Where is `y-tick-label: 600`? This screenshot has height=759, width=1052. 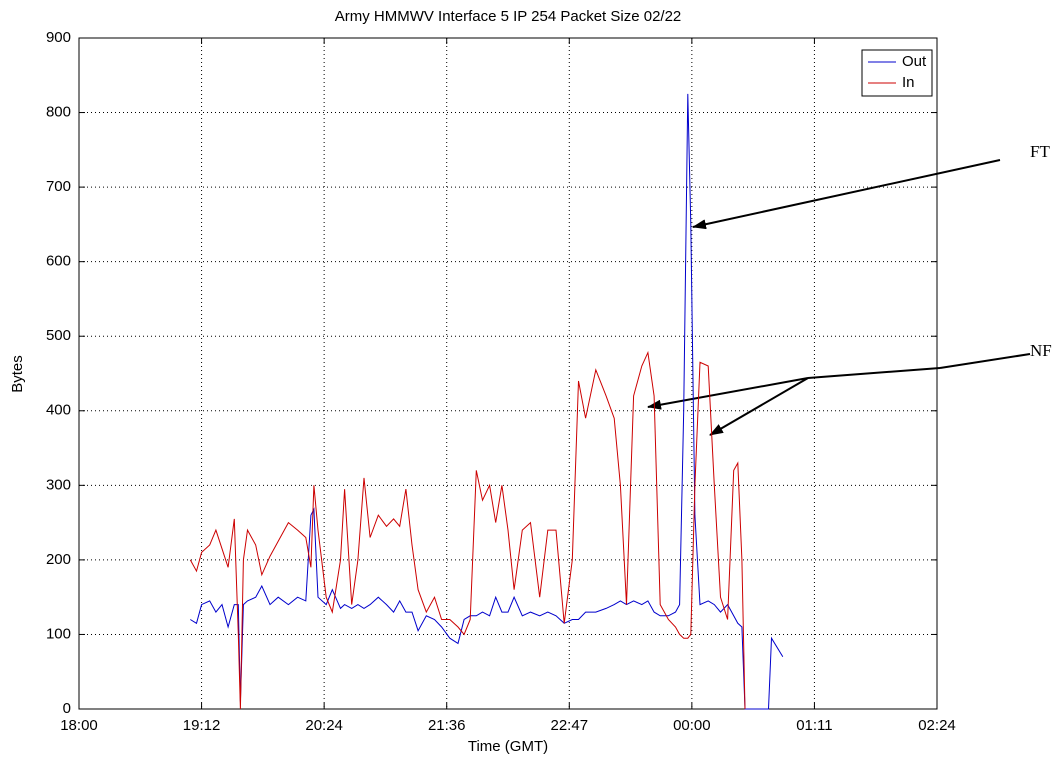
y-tick-label: 600 is located at coordinates (58, 261).